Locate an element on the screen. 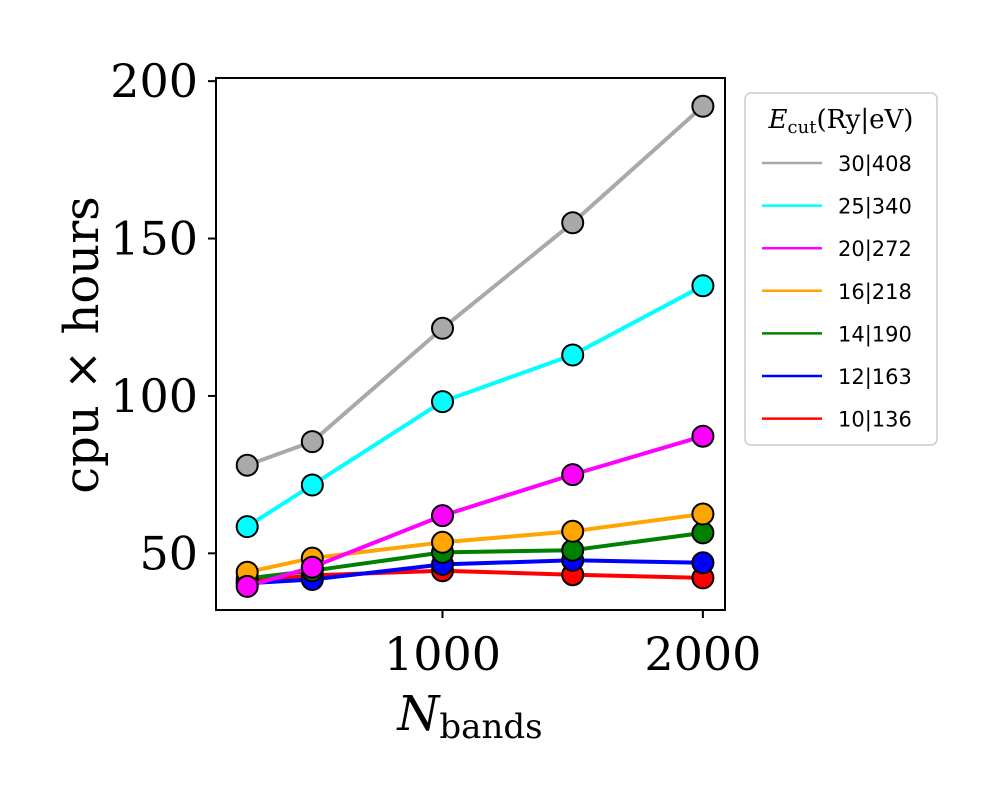 This screenshot has width=1000, height=800. y-tick-label: 100 is located at coordinates (154, 396).